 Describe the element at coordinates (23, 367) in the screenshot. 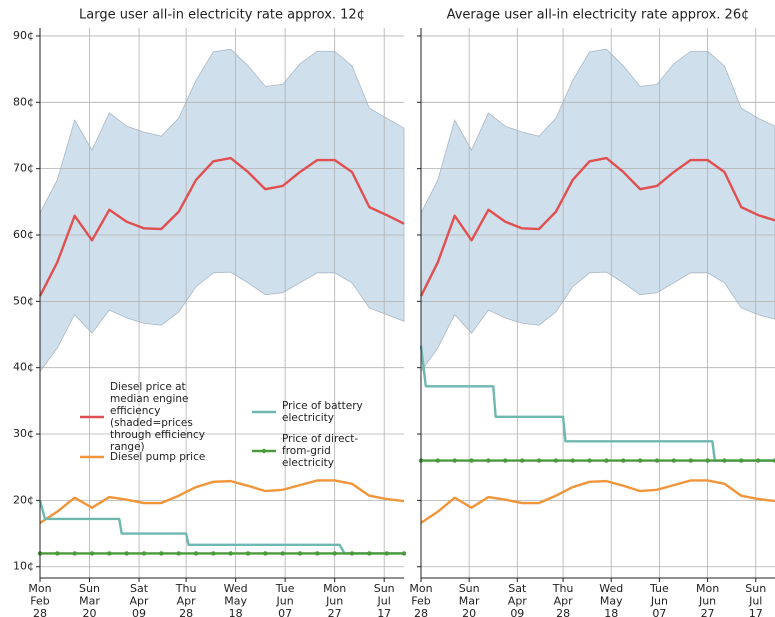

I see `y-tick-label: 40¢` at that location.